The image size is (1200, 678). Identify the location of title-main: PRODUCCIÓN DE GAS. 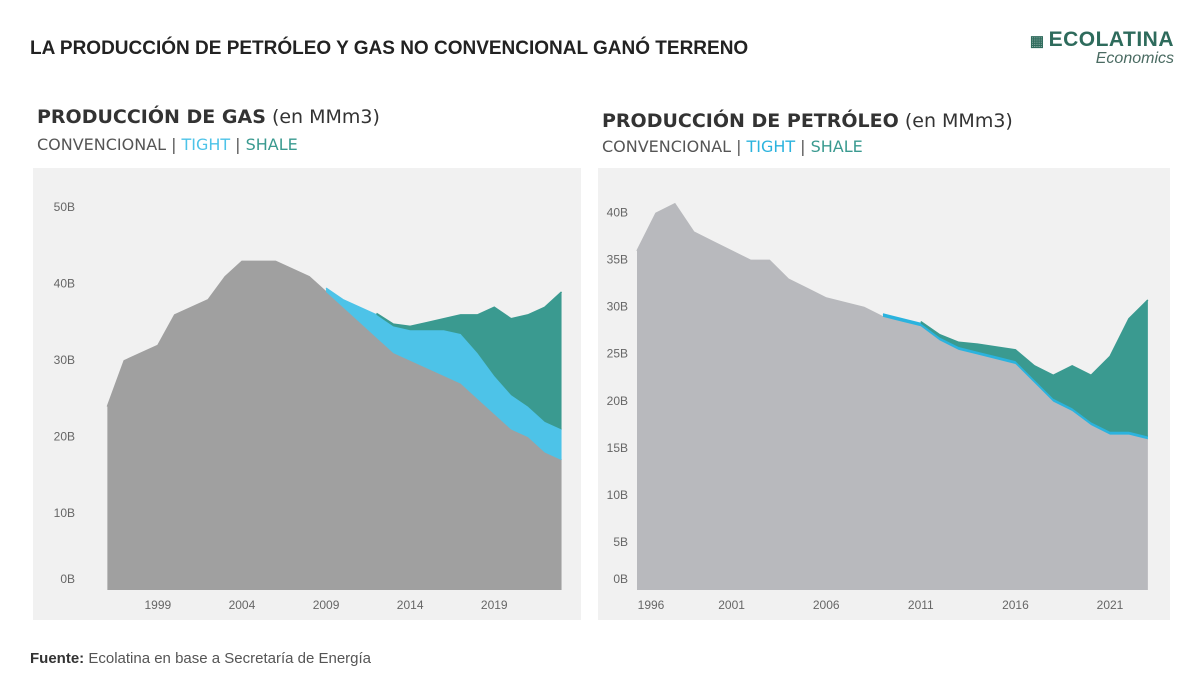
(151, 117).